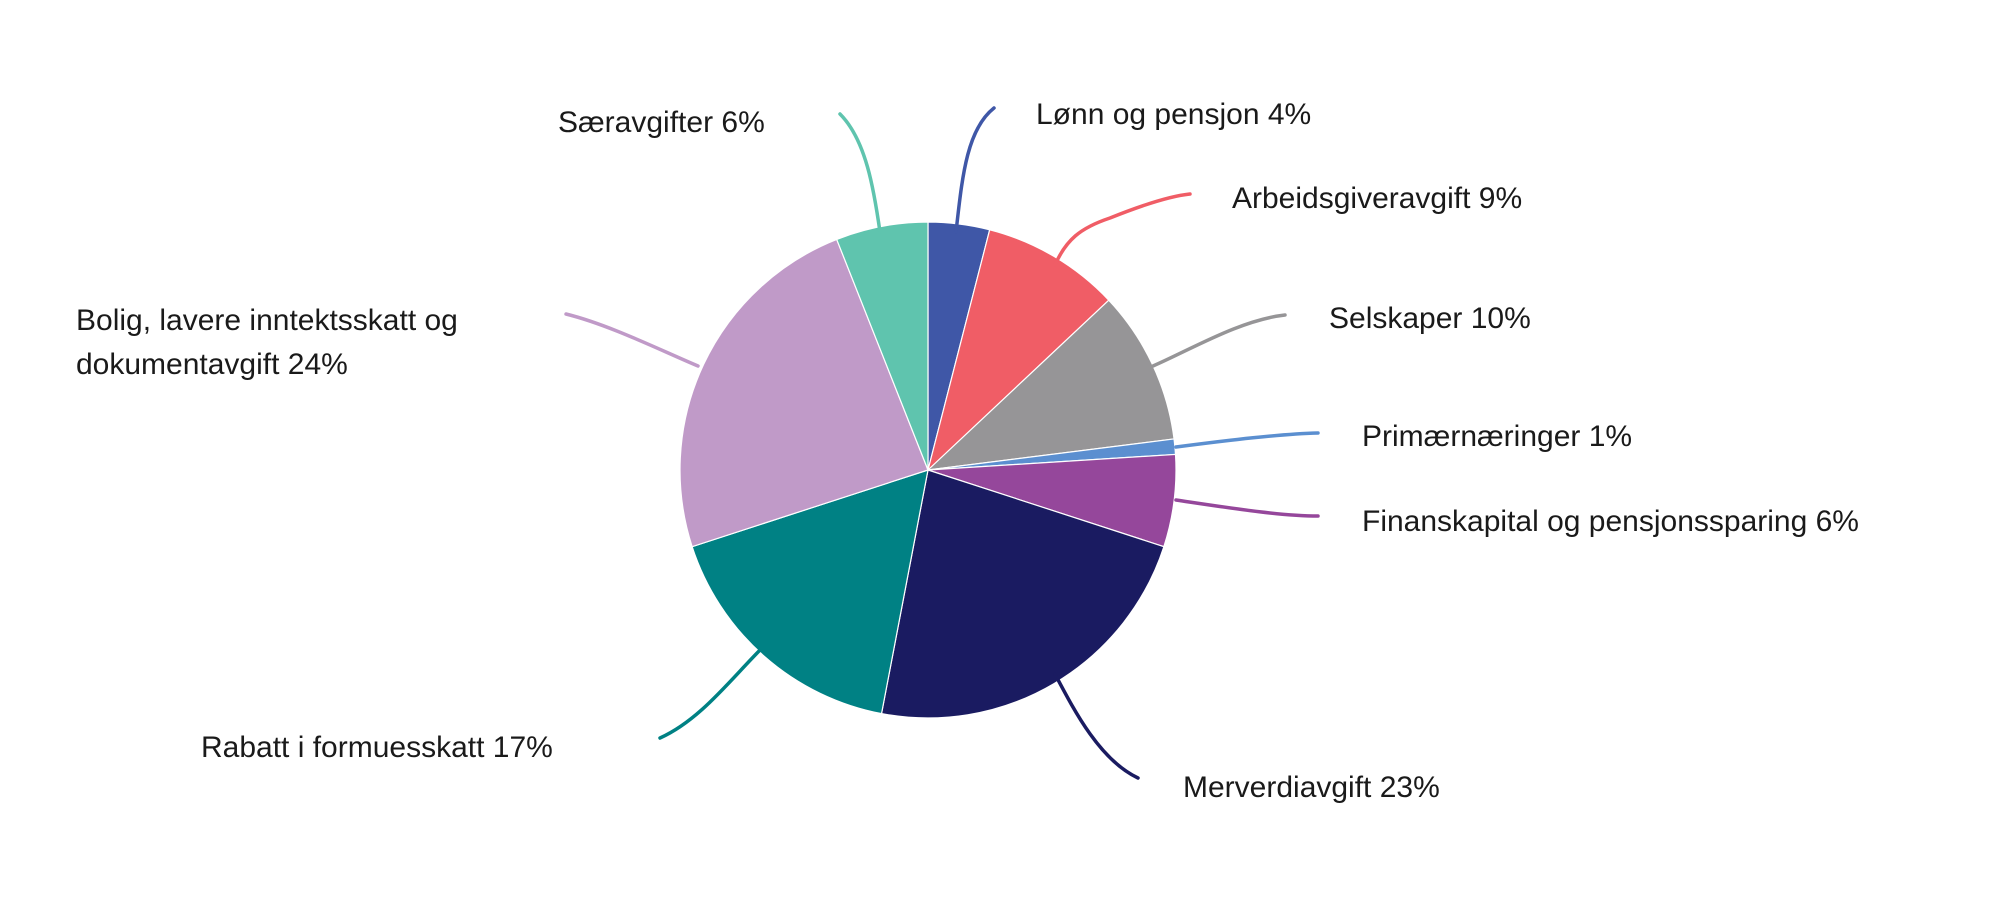  I want to click on label-finanskapital: Finanskapital og pensjonssparing 6%, so click(1610, 521).